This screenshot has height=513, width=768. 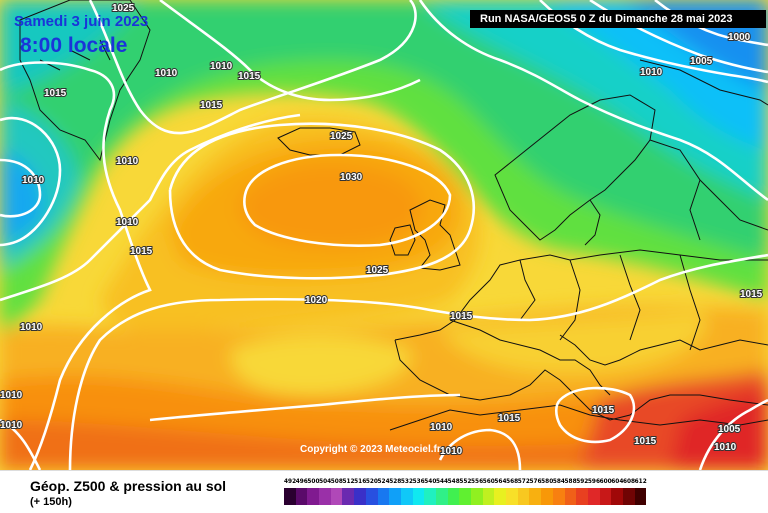 I want to click on legend-value: 548, so click(x=453, y=482).